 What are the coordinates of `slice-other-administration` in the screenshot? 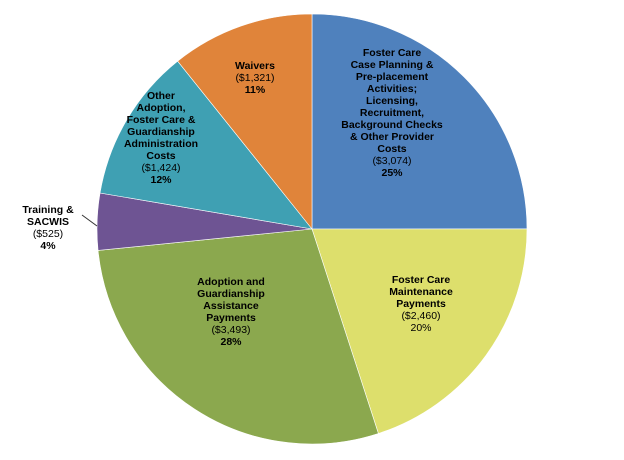 It's located at (206, 145).